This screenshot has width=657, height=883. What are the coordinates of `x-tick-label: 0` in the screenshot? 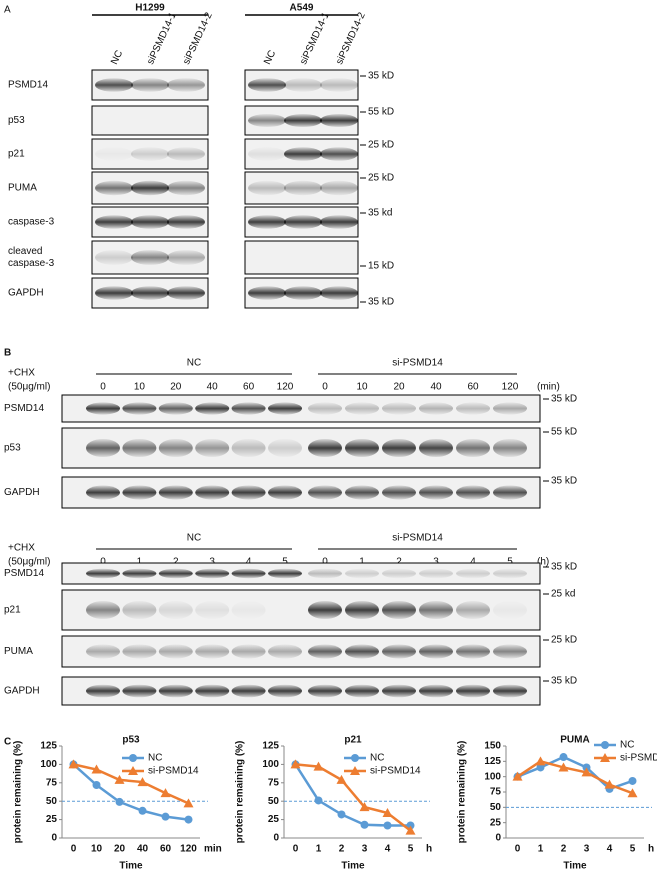 It's located at (74, 849).